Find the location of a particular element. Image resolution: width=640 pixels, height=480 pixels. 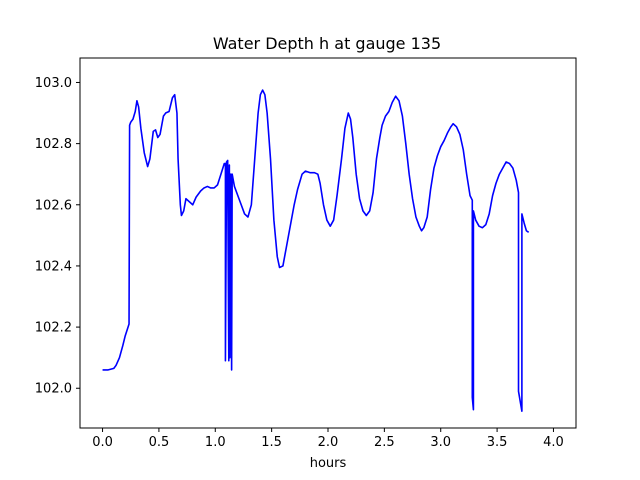

x-tick-label: 4.0 is located at coordinates (553, 442).